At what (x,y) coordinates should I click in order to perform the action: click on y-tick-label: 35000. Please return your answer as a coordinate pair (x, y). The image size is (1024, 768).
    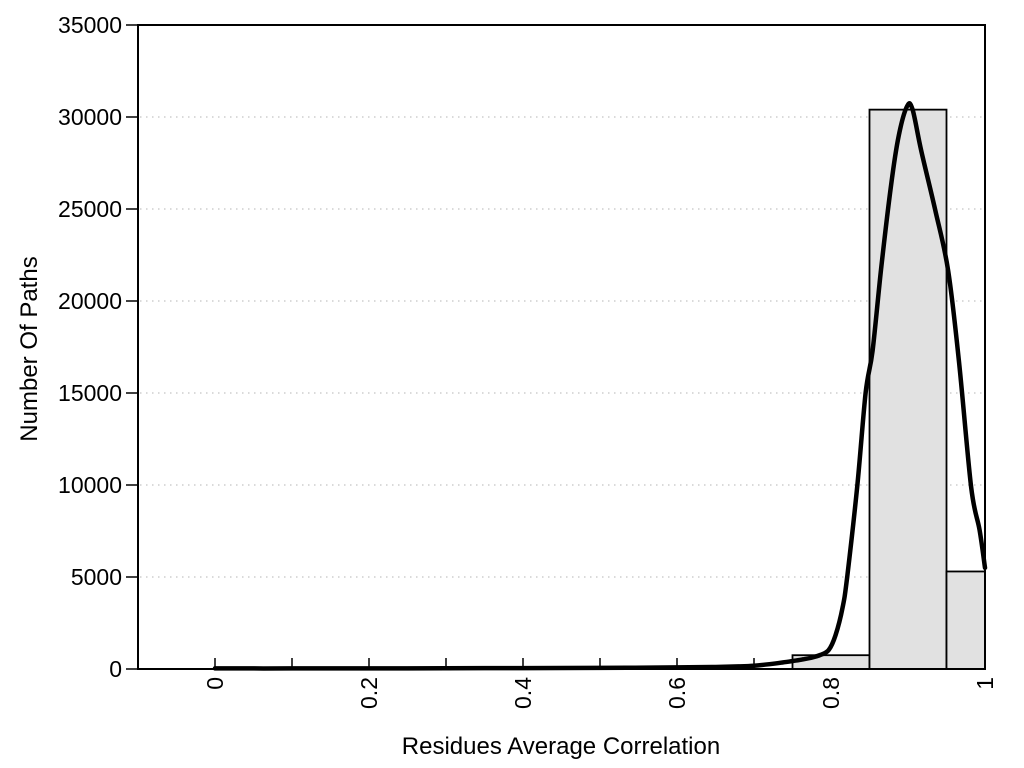
    Looking at the image, I should click on (90, 25).